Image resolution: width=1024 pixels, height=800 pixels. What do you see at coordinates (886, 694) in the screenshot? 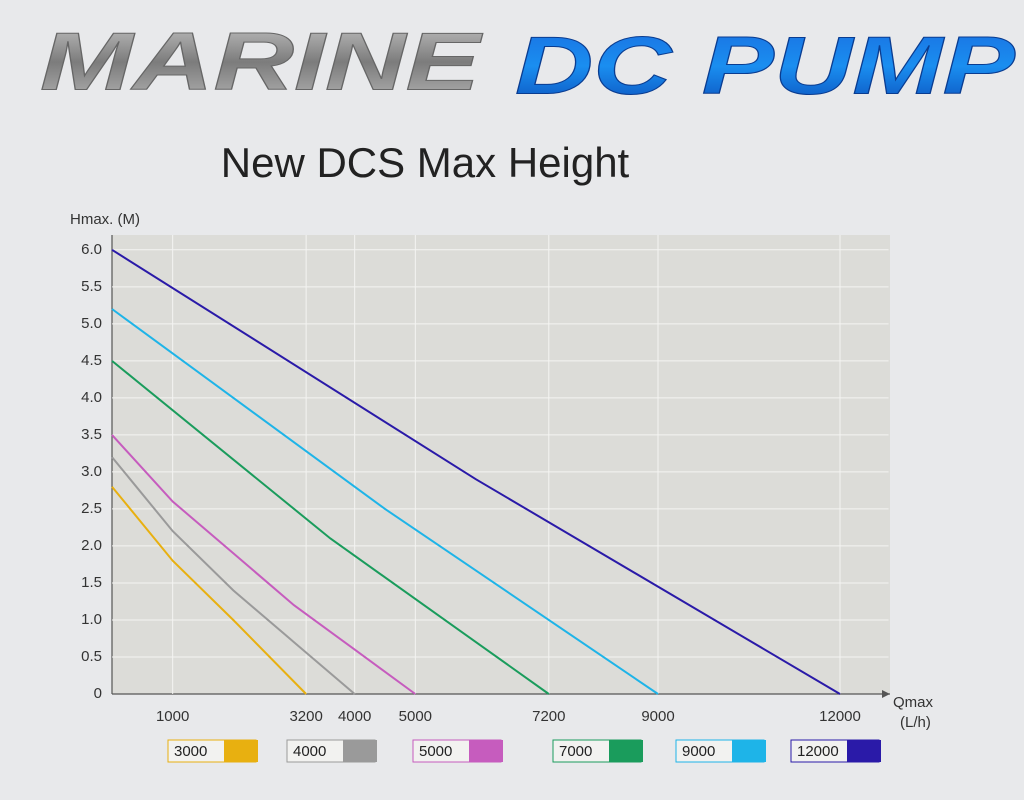
I see `x-axis-arrow` at bounding box center [886, 694].